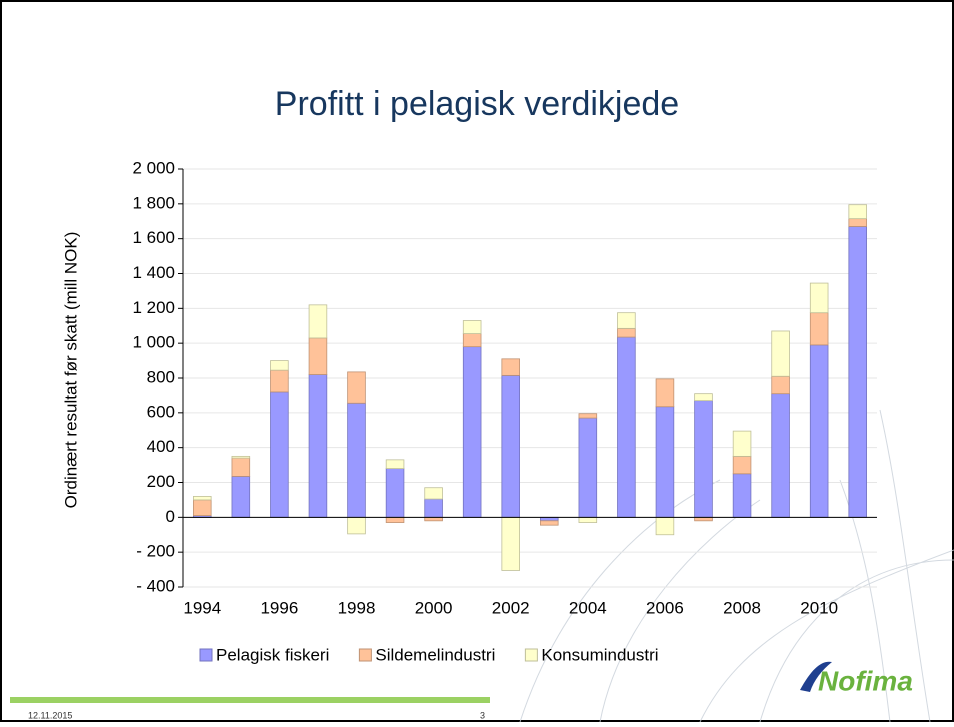  What do you see at coordinates (161, 411) in the screenshot?
I see `y-tick-label: 600` at bounding box center [161, 411].